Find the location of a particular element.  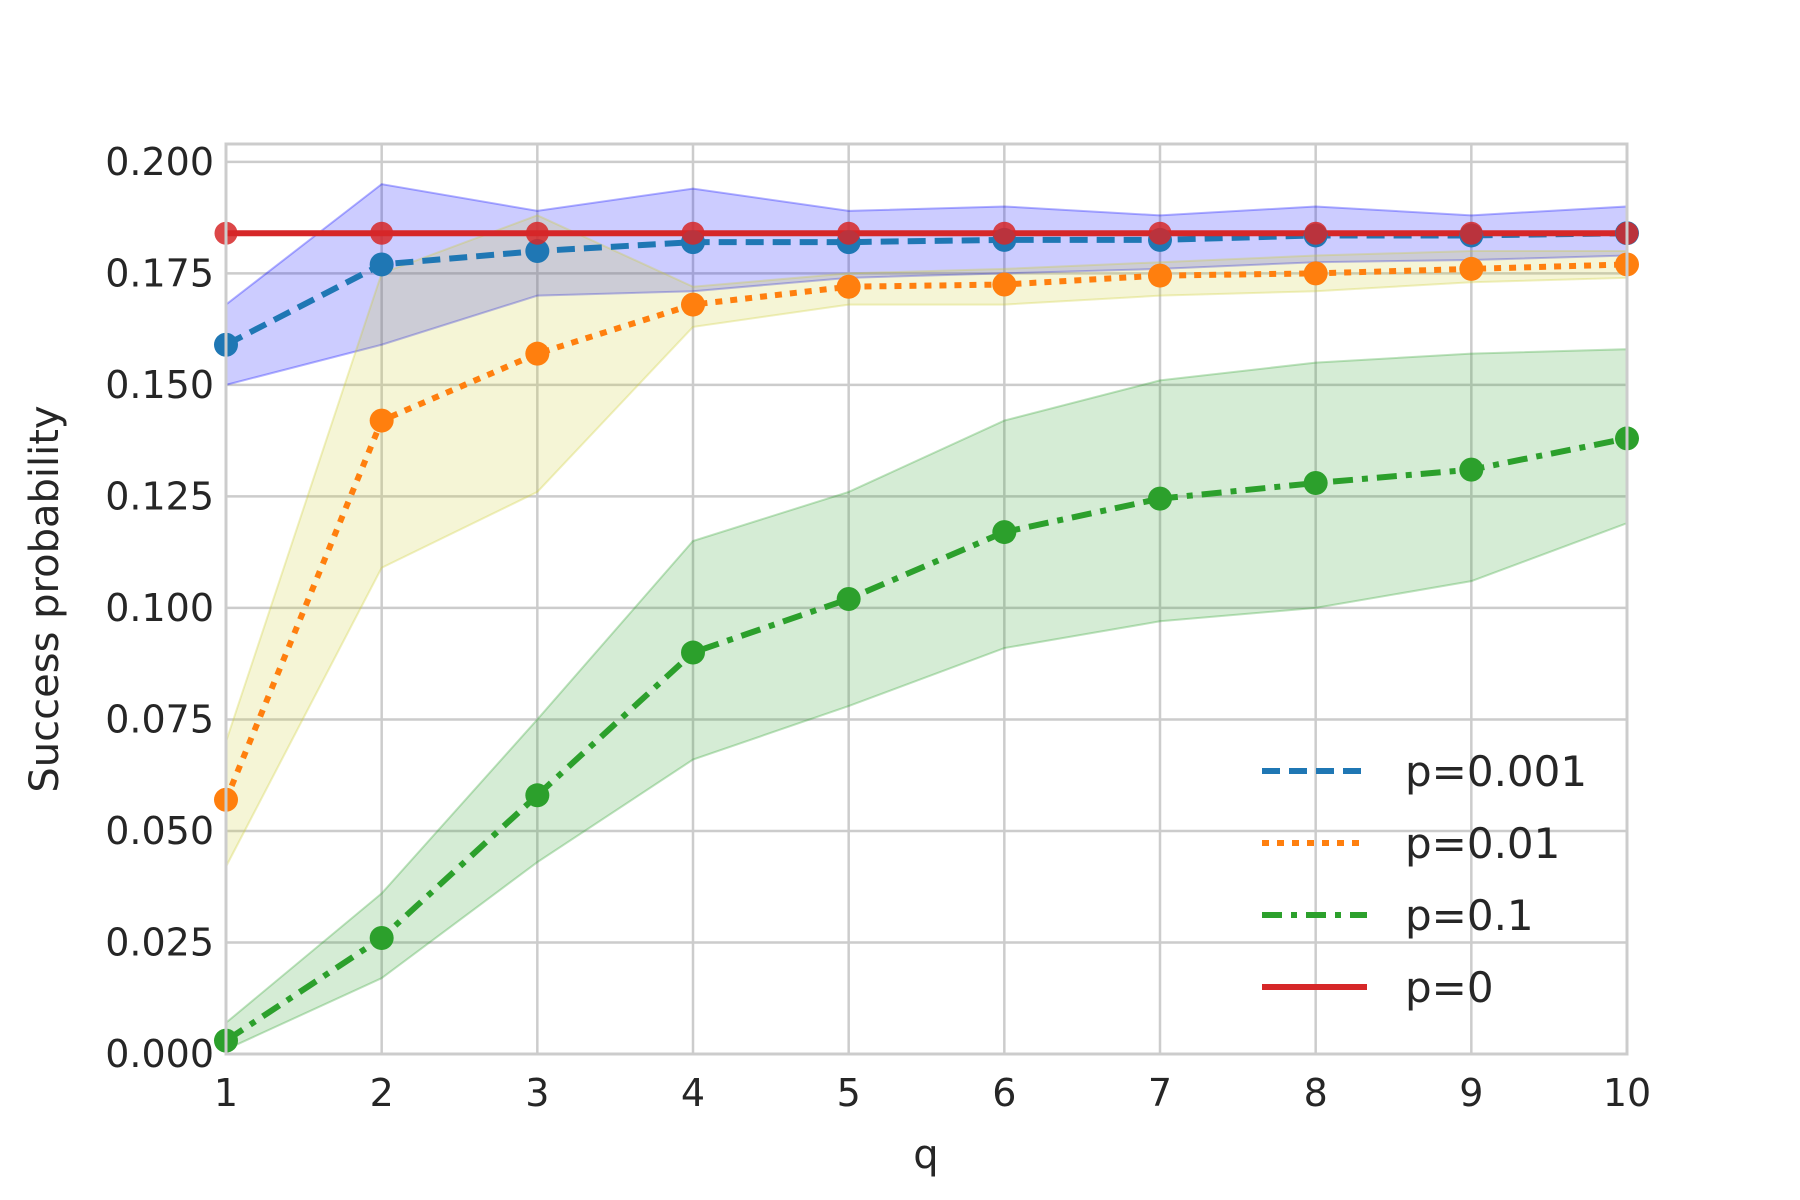

y-tick-label: 0.125 is located at coordinates (159, 496).